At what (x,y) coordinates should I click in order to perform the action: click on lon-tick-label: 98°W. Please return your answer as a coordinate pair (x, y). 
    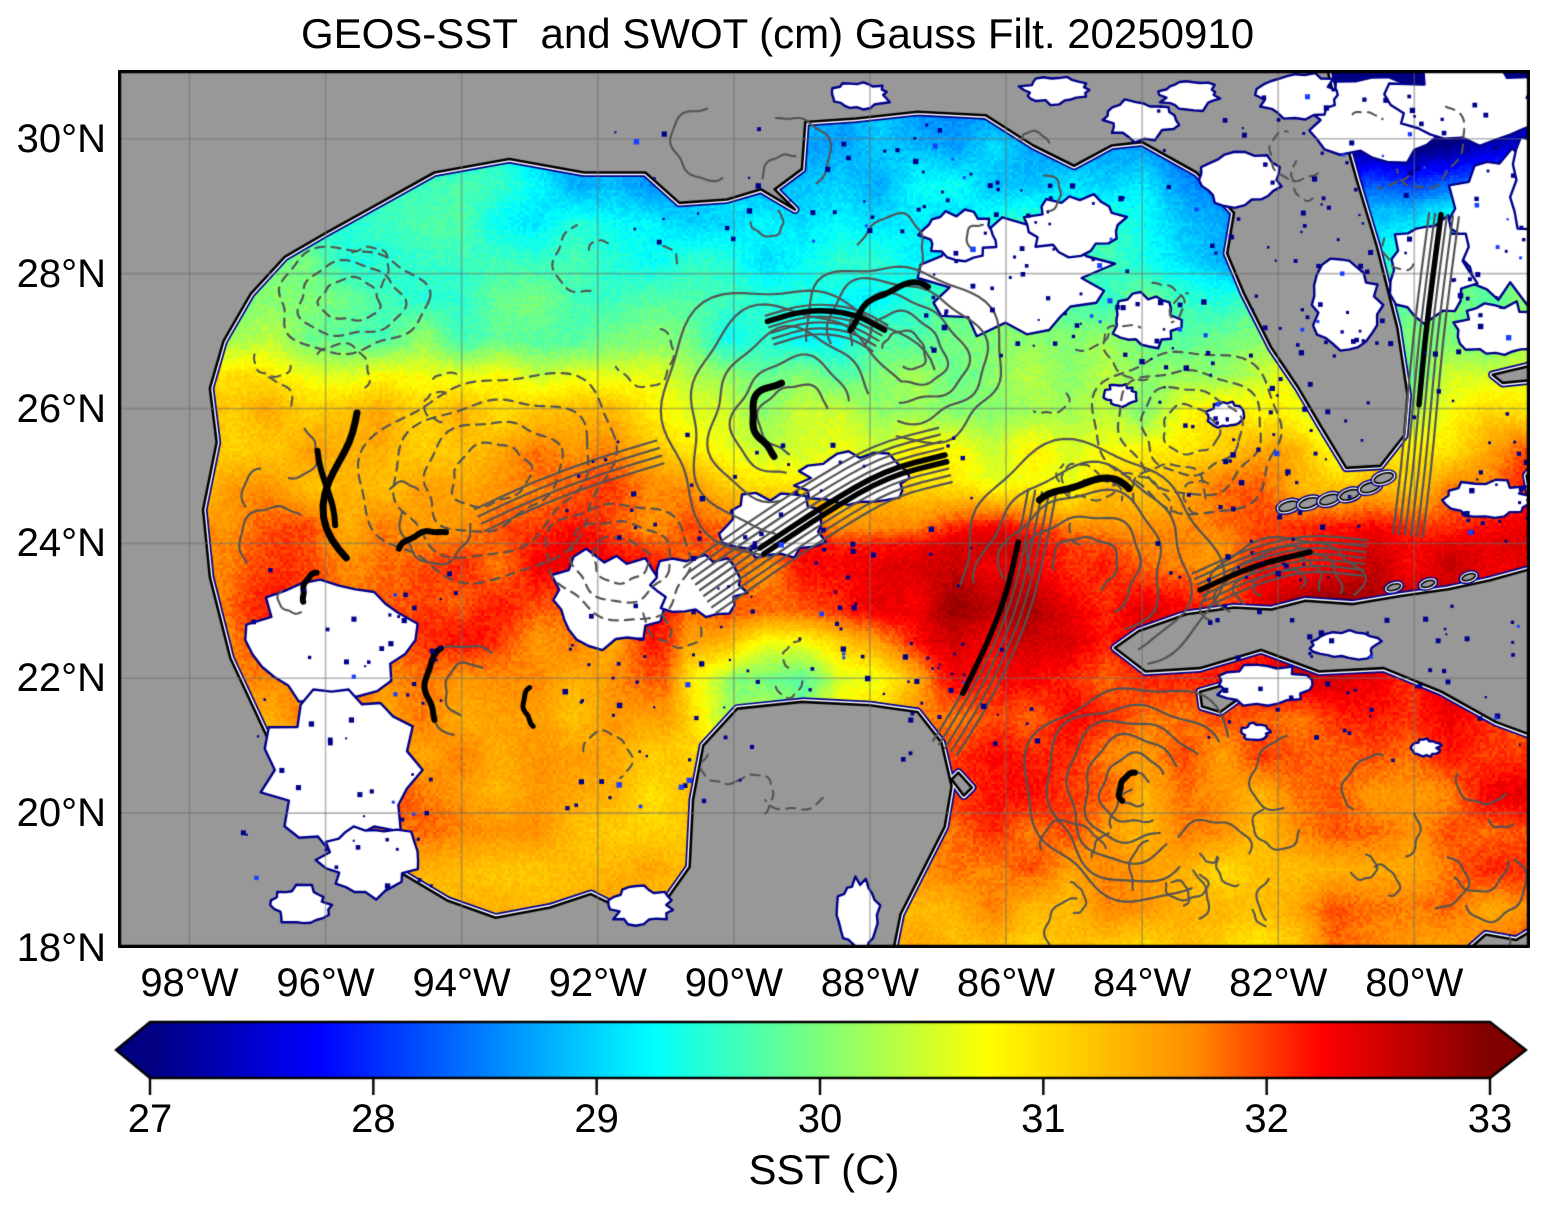
    Looking at the image, I should click on (189, 983).